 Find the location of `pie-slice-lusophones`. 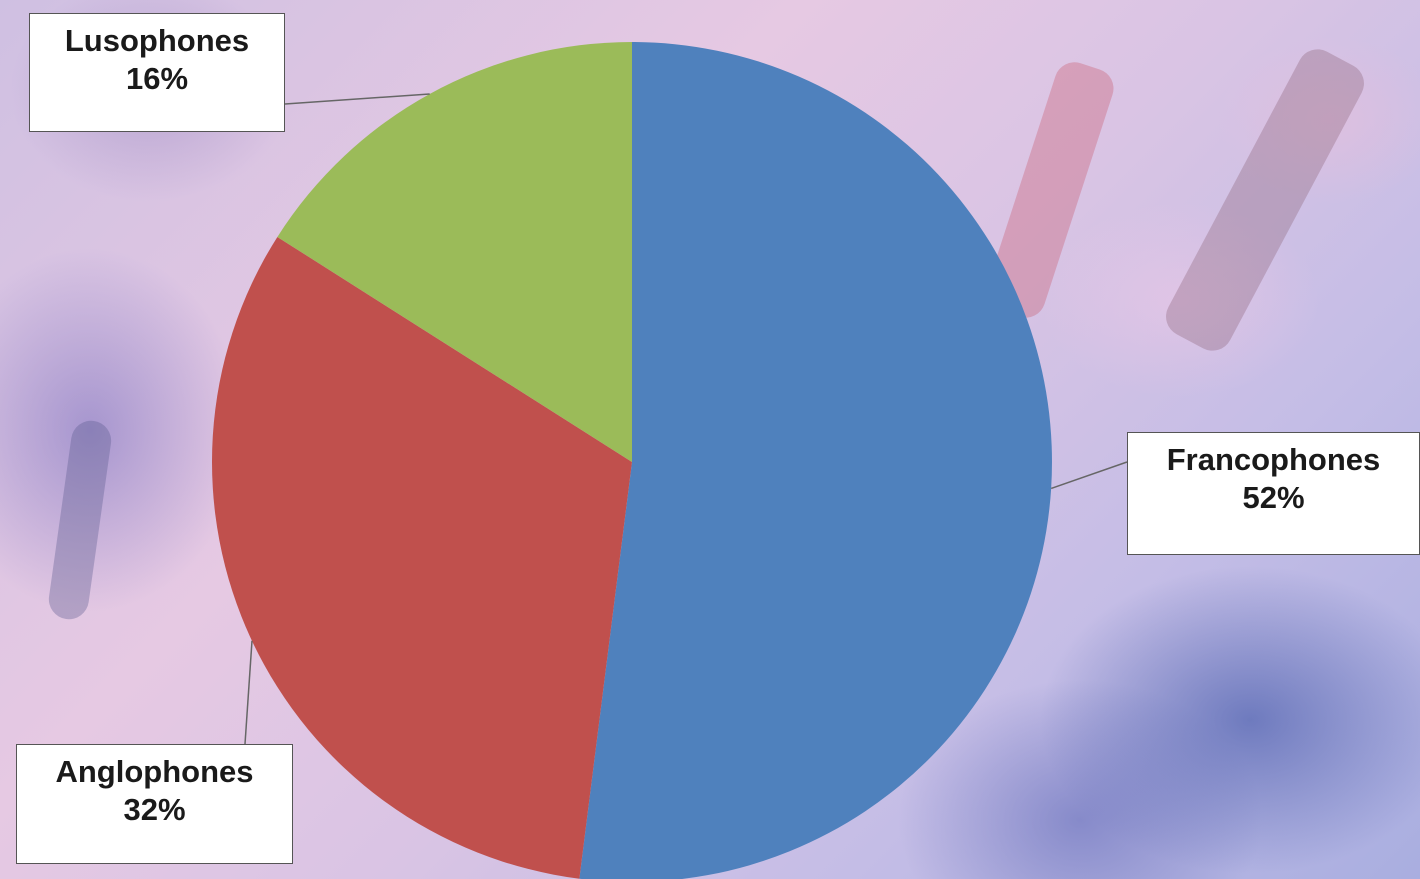

pie-slice-lusophones is located at coordinates (454, 252).